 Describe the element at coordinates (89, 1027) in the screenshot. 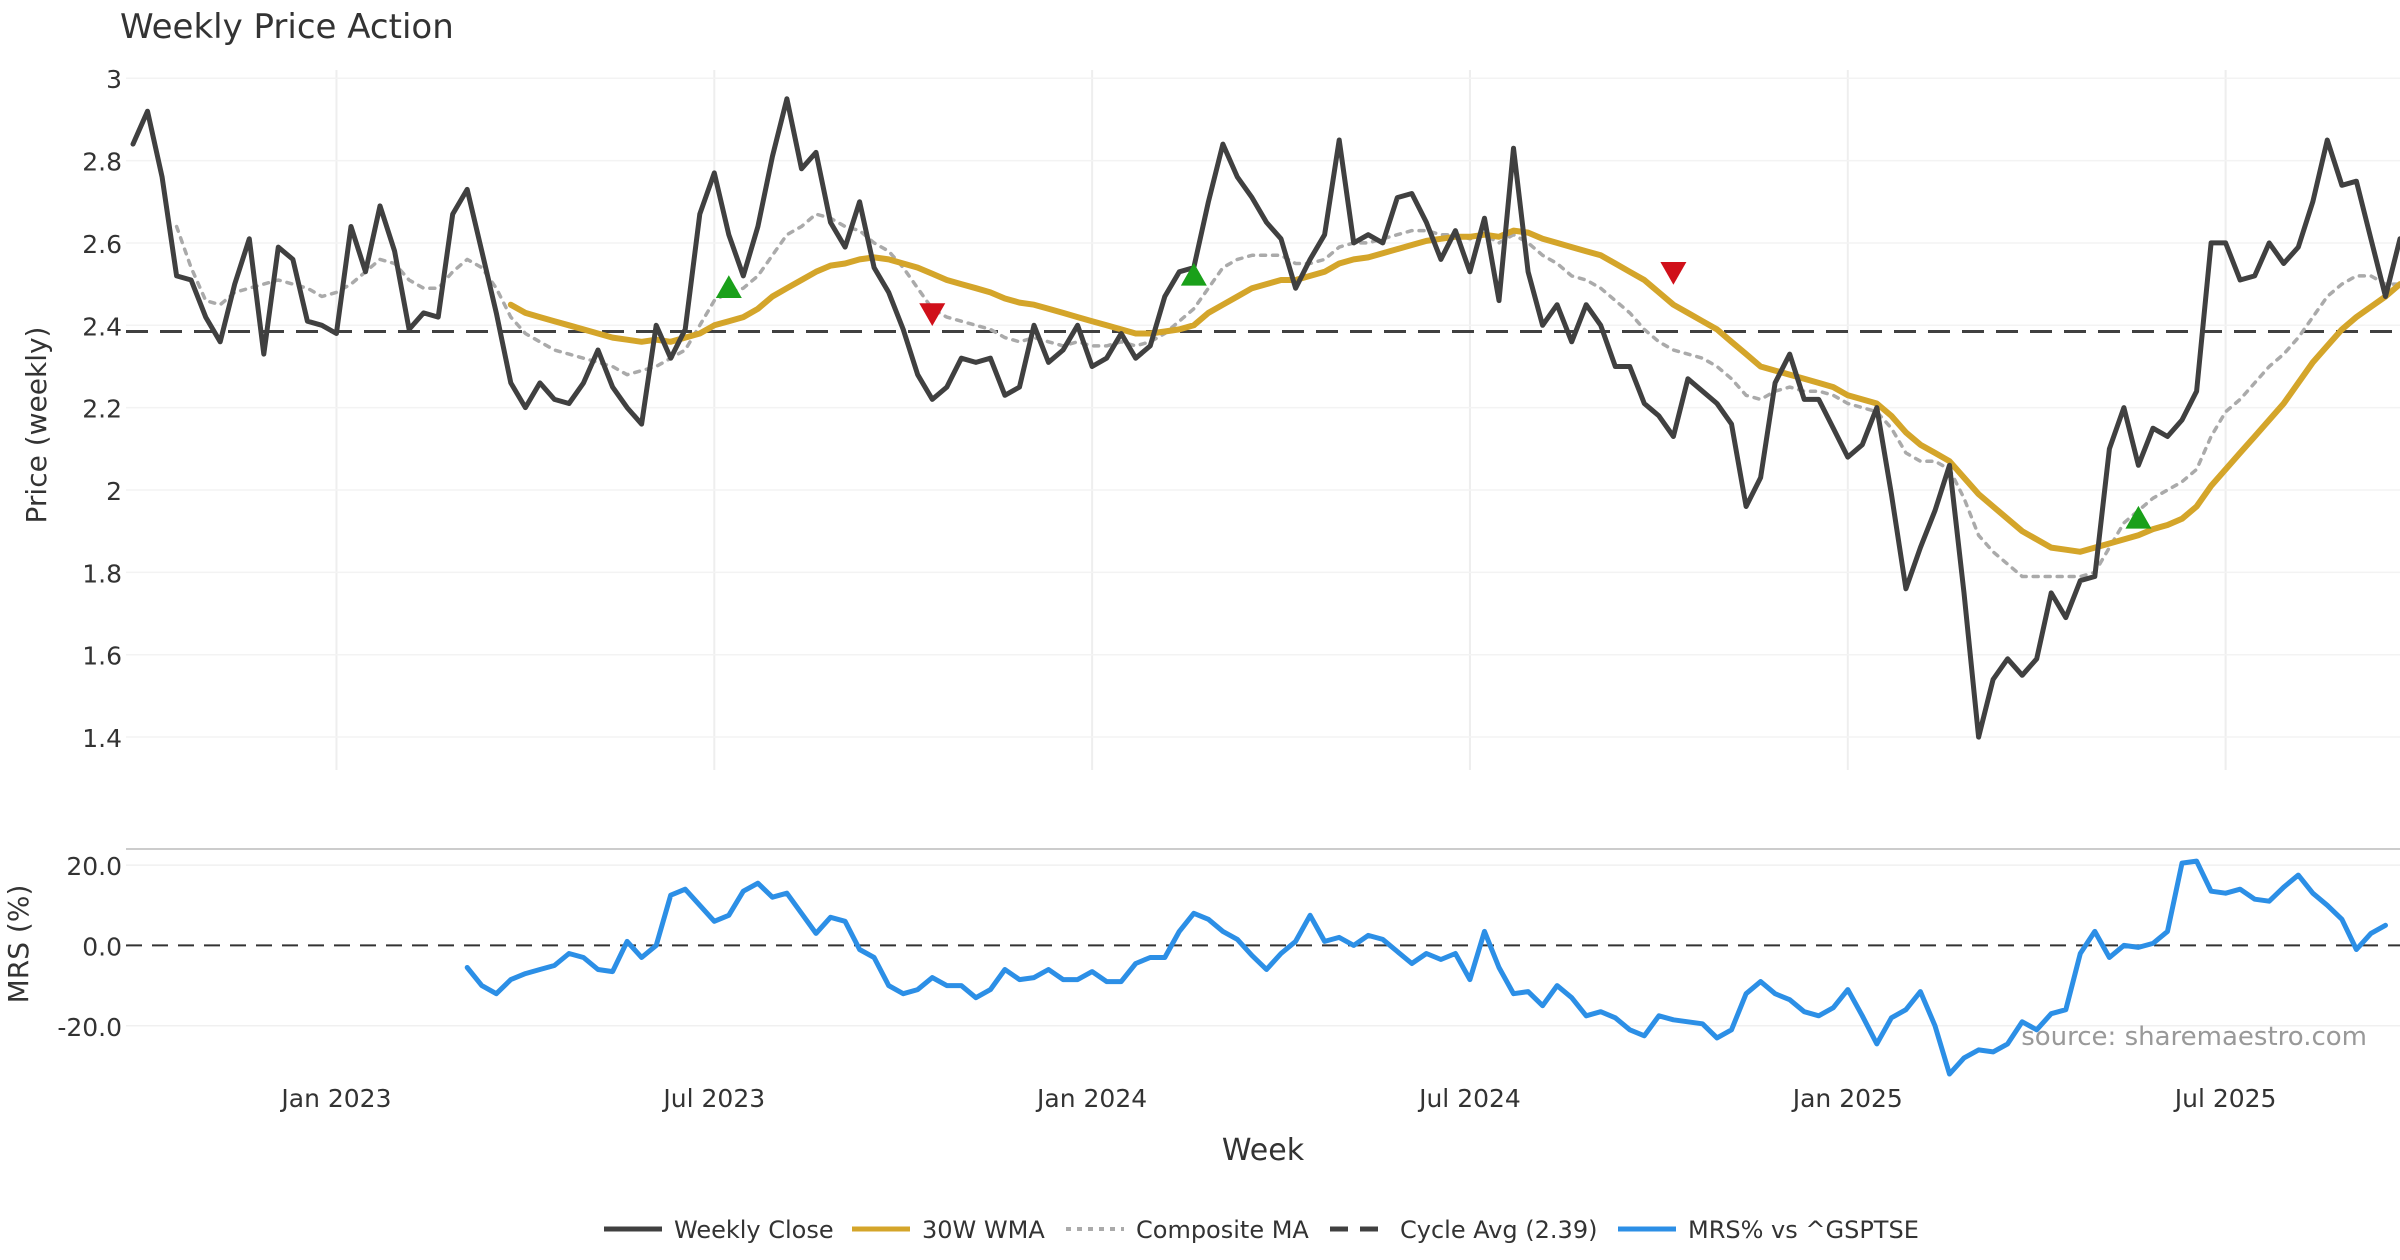

I see `mrs-y-tick: -20.0` at that location.